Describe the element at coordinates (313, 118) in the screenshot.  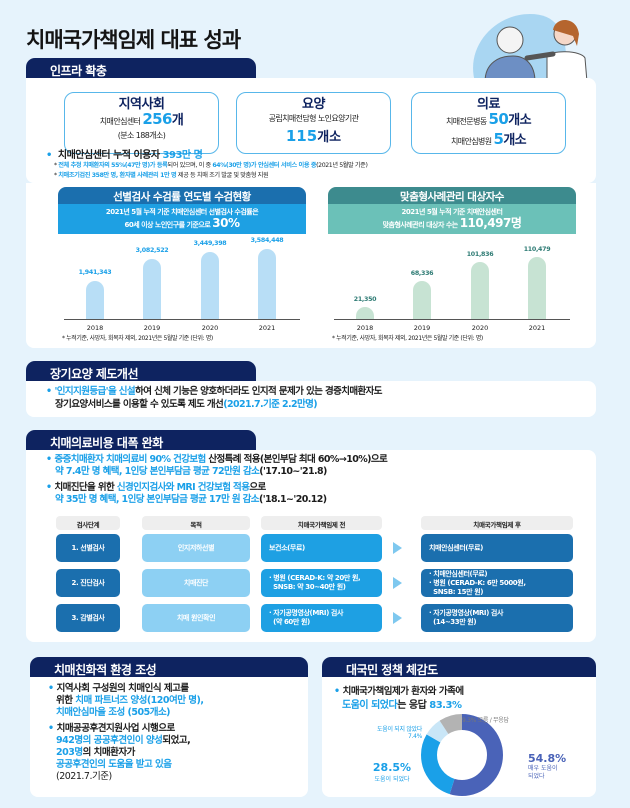
I see `card-label: 공립치매전담형 노인요양기관` at that location.